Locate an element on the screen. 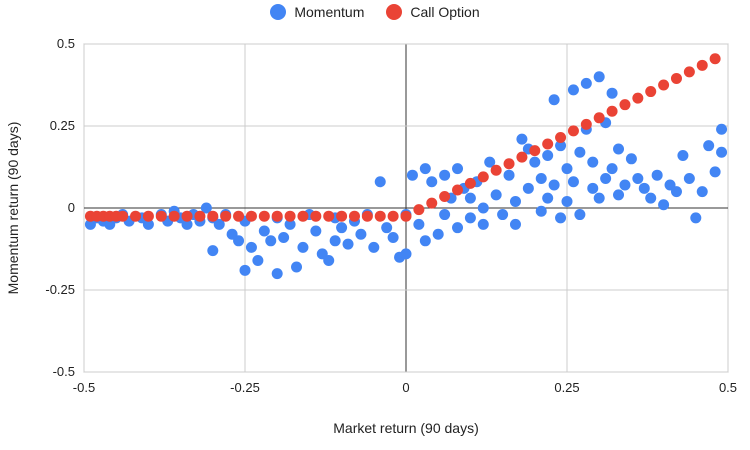  legend-item-momentum: Momentum is located at coordinates (317, 12).